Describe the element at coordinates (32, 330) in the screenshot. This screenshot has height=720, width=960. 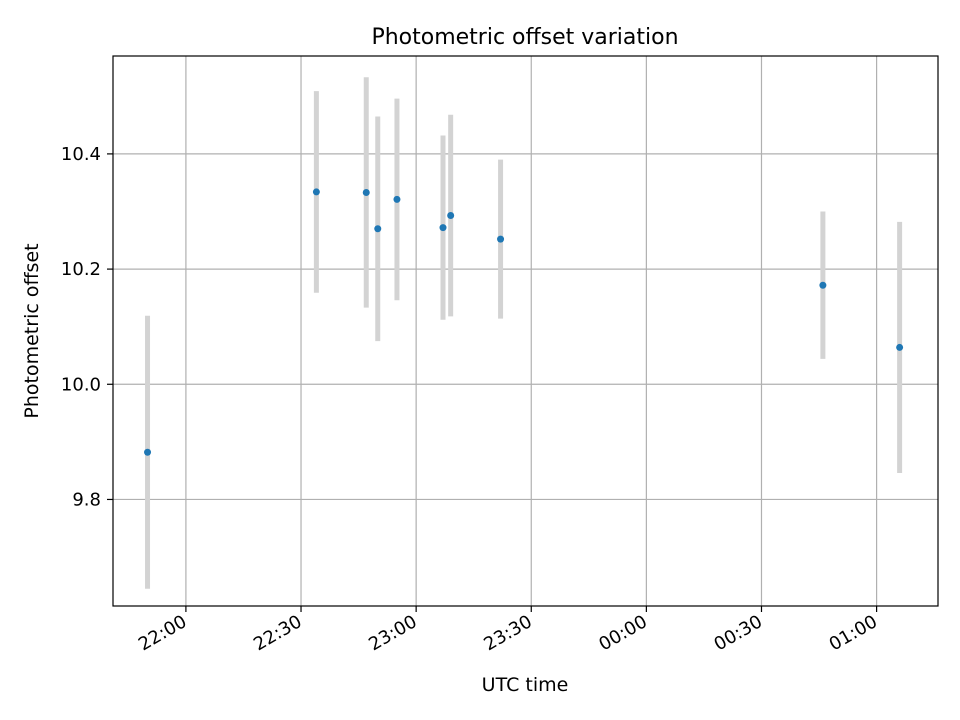
I see `y-axis-label: Photometric offset` at that location.